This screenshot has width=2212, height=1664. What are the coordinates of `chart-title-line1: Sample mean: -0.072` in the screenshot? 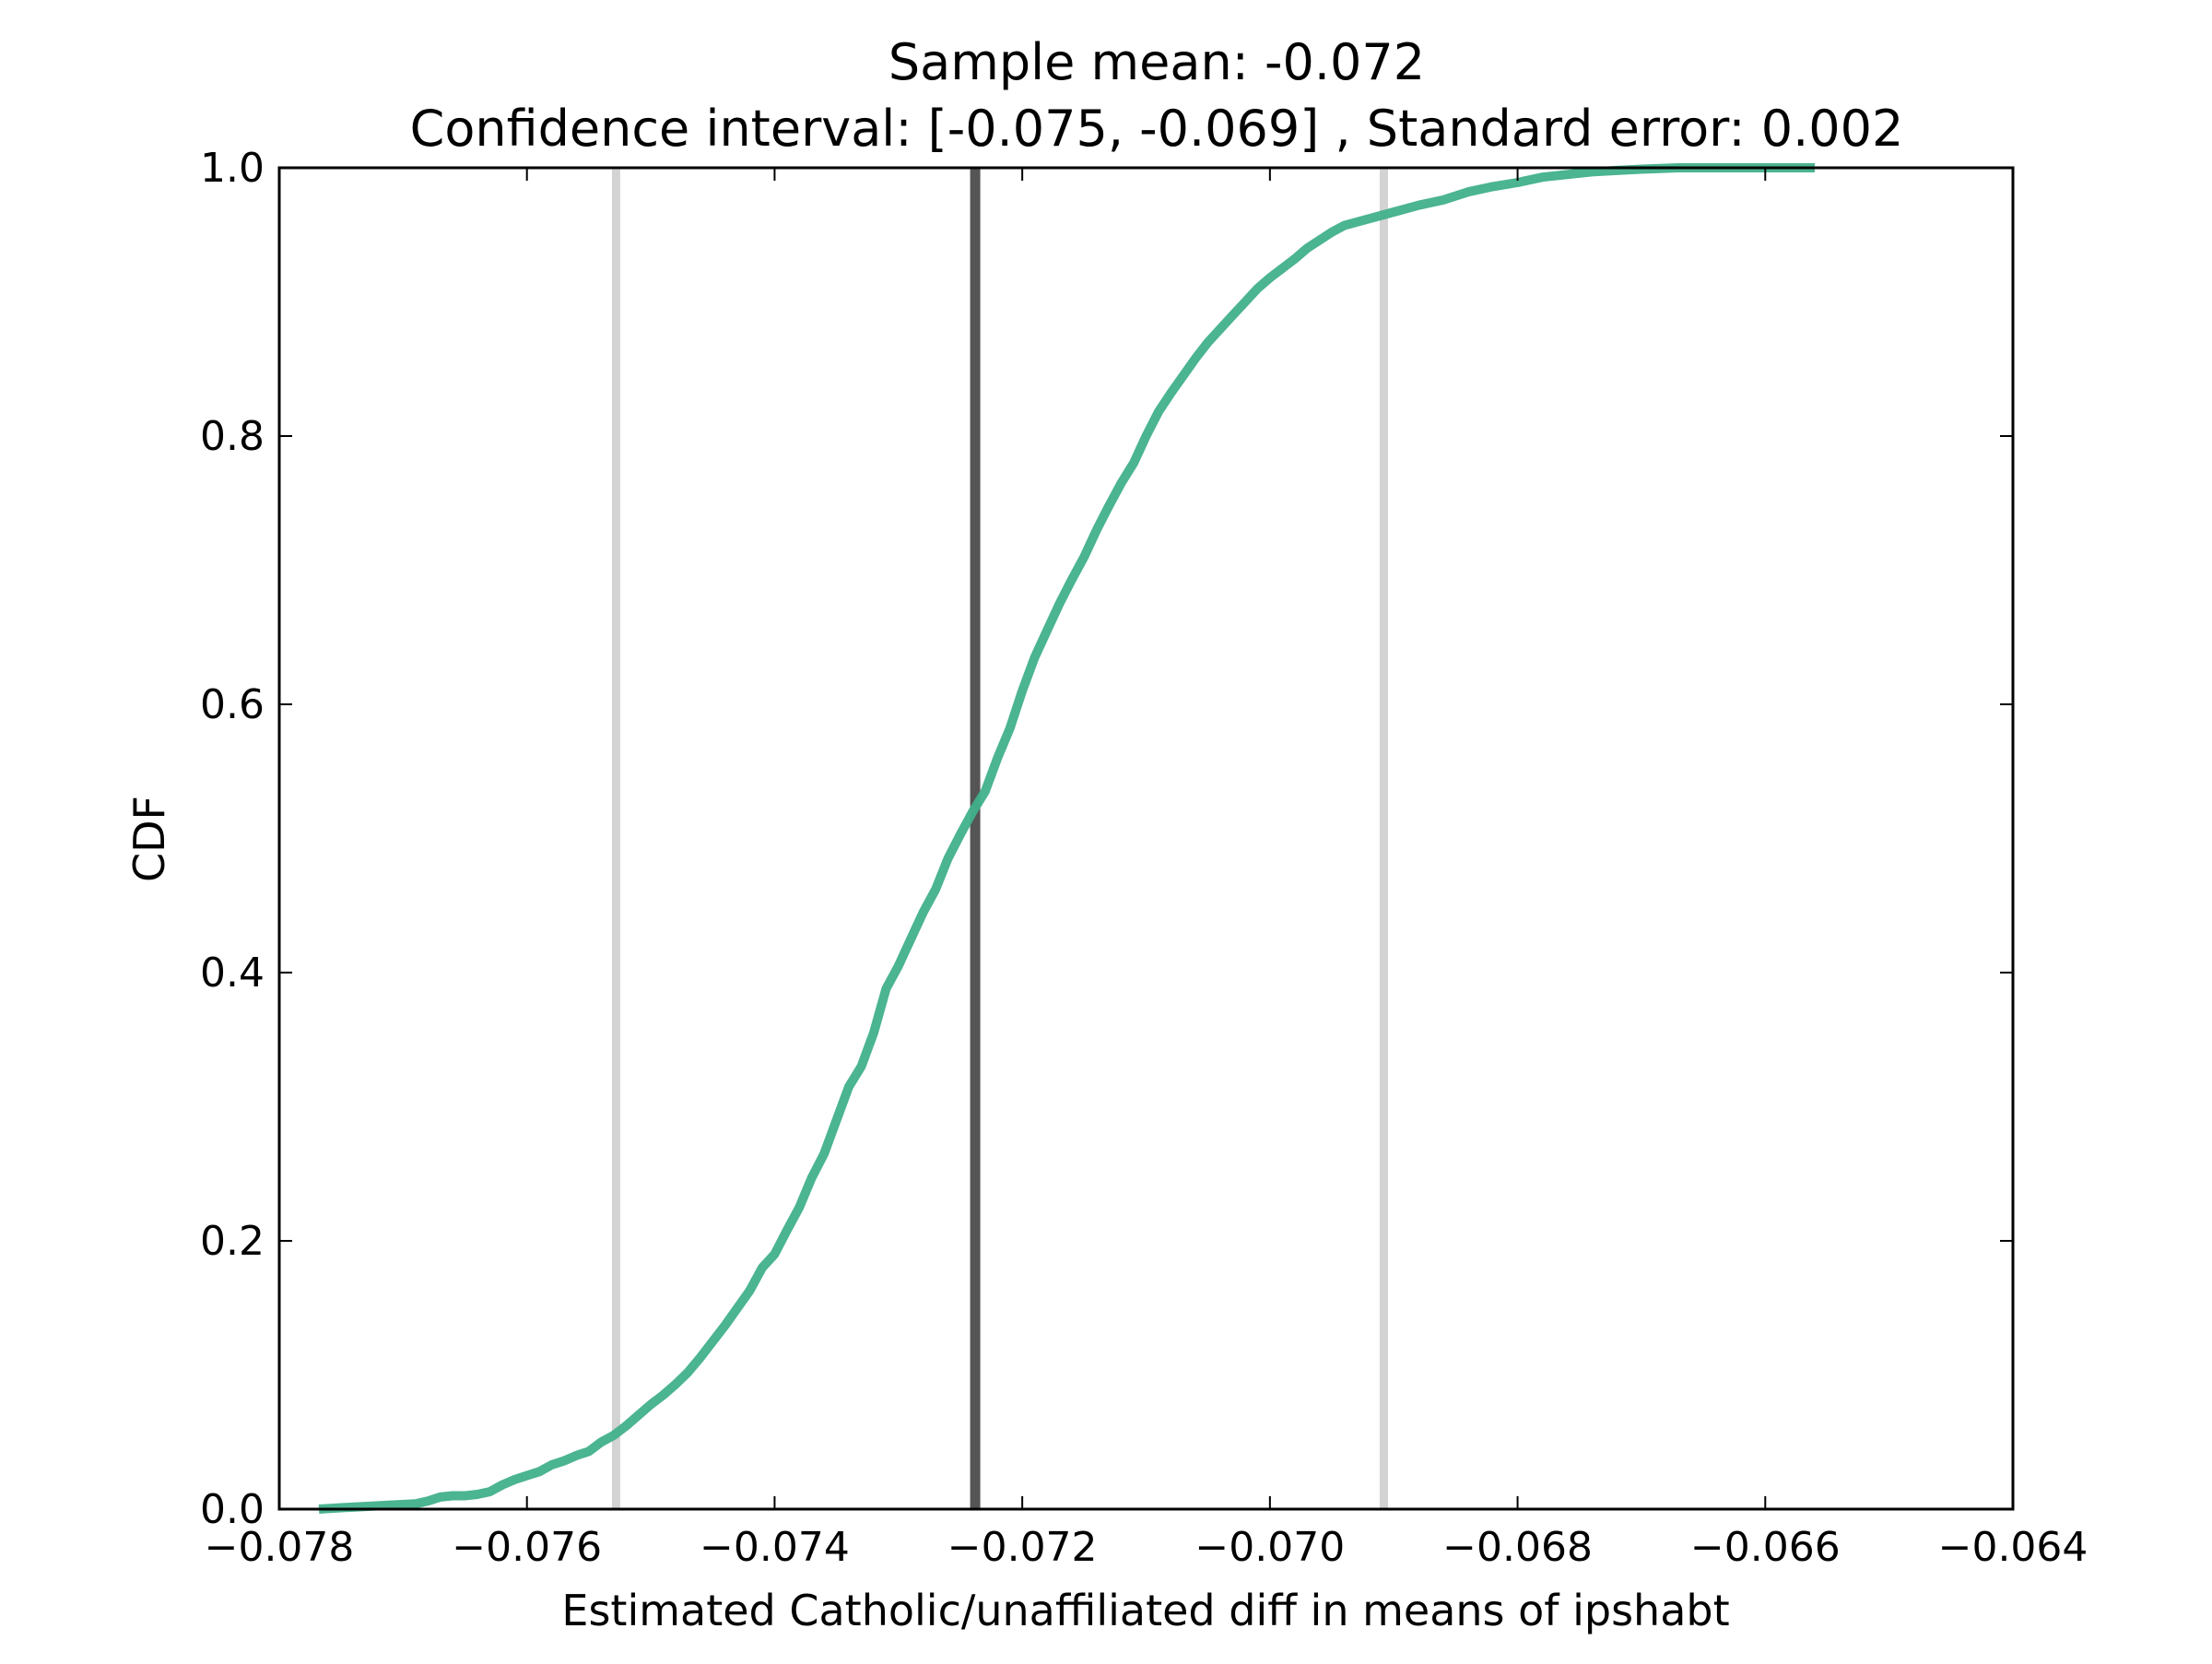 It's located at (1156, 62).